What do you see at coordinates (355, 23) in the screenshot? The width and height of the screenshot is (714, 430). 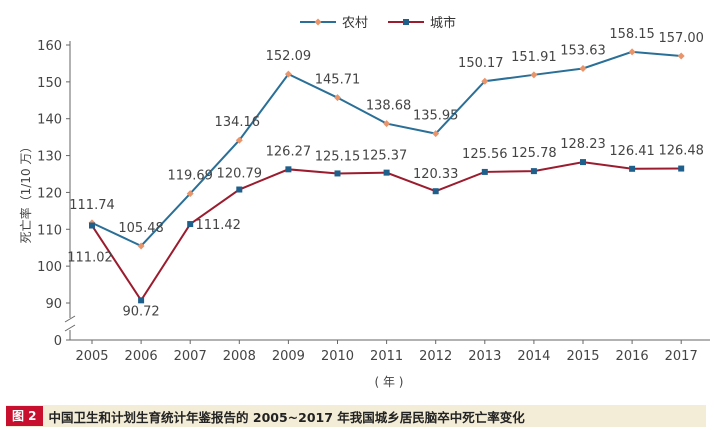 I see `legend-entry: 农村` at bounding box center [355, 23].